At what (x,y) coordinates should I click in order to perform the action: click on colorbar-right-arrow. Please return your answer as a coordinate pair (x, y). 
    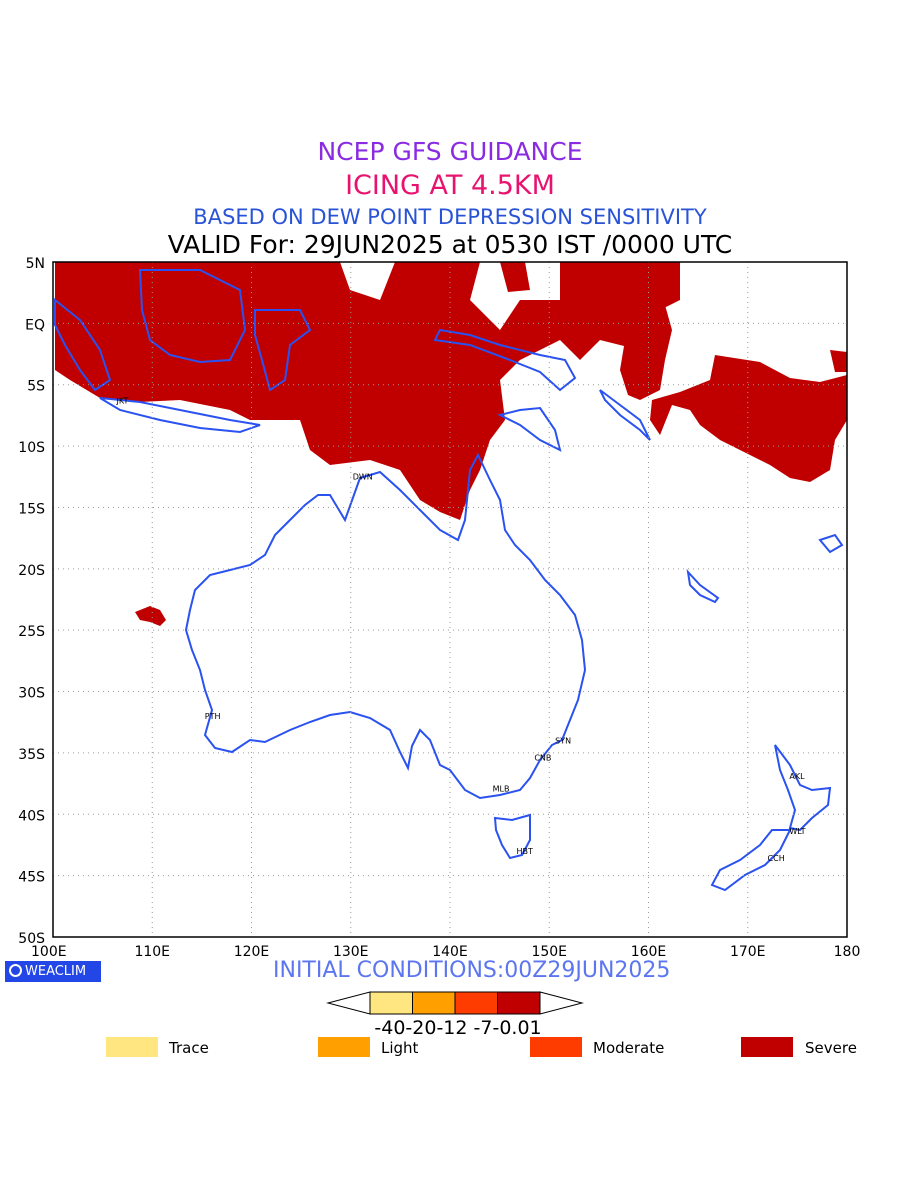
    Looking at the image, I should click on (561, 1003).